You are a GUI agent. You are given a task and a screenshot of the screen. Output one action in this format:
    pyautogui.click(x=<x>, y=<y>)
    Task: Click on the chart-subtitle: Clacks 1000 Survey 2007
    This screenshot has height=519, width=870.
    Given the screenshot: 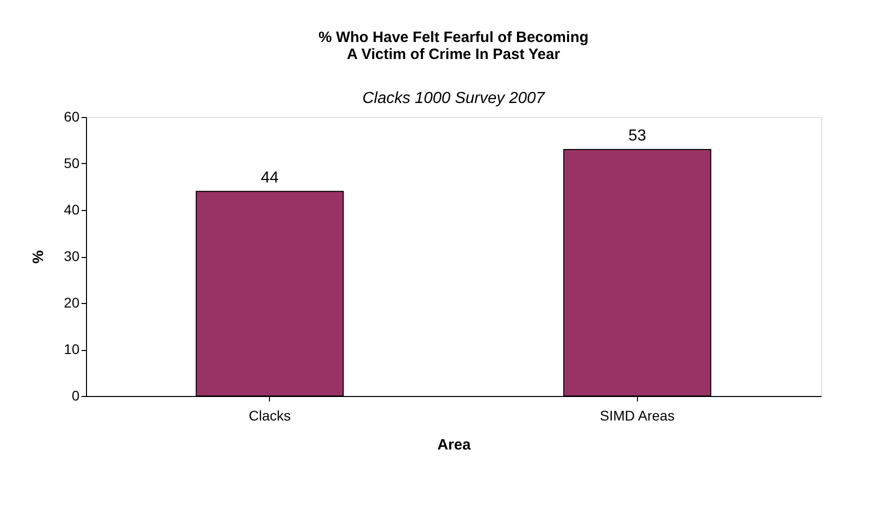 What is the action you would take?
    pyautogui.click(x=454, y=98)
    